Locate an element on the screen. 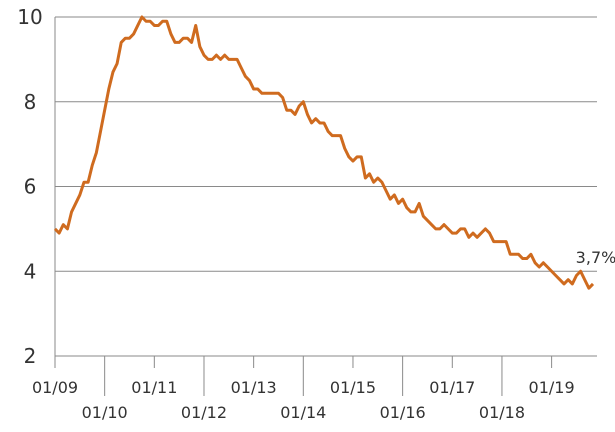 Image resolution: width=615 pixels, height=432 pixels. x-tick-label: 01/18 is located at coordinates (502, 412).